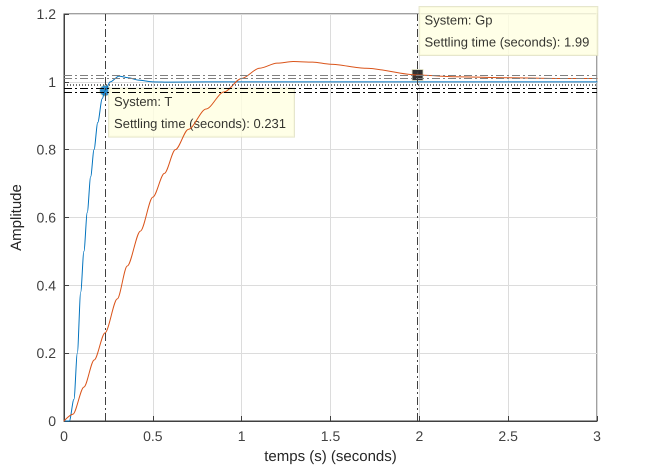  Describe the element at coordinates (16, 217) in the screenshot. I see `y-axis-title: Amplitude` at that location.